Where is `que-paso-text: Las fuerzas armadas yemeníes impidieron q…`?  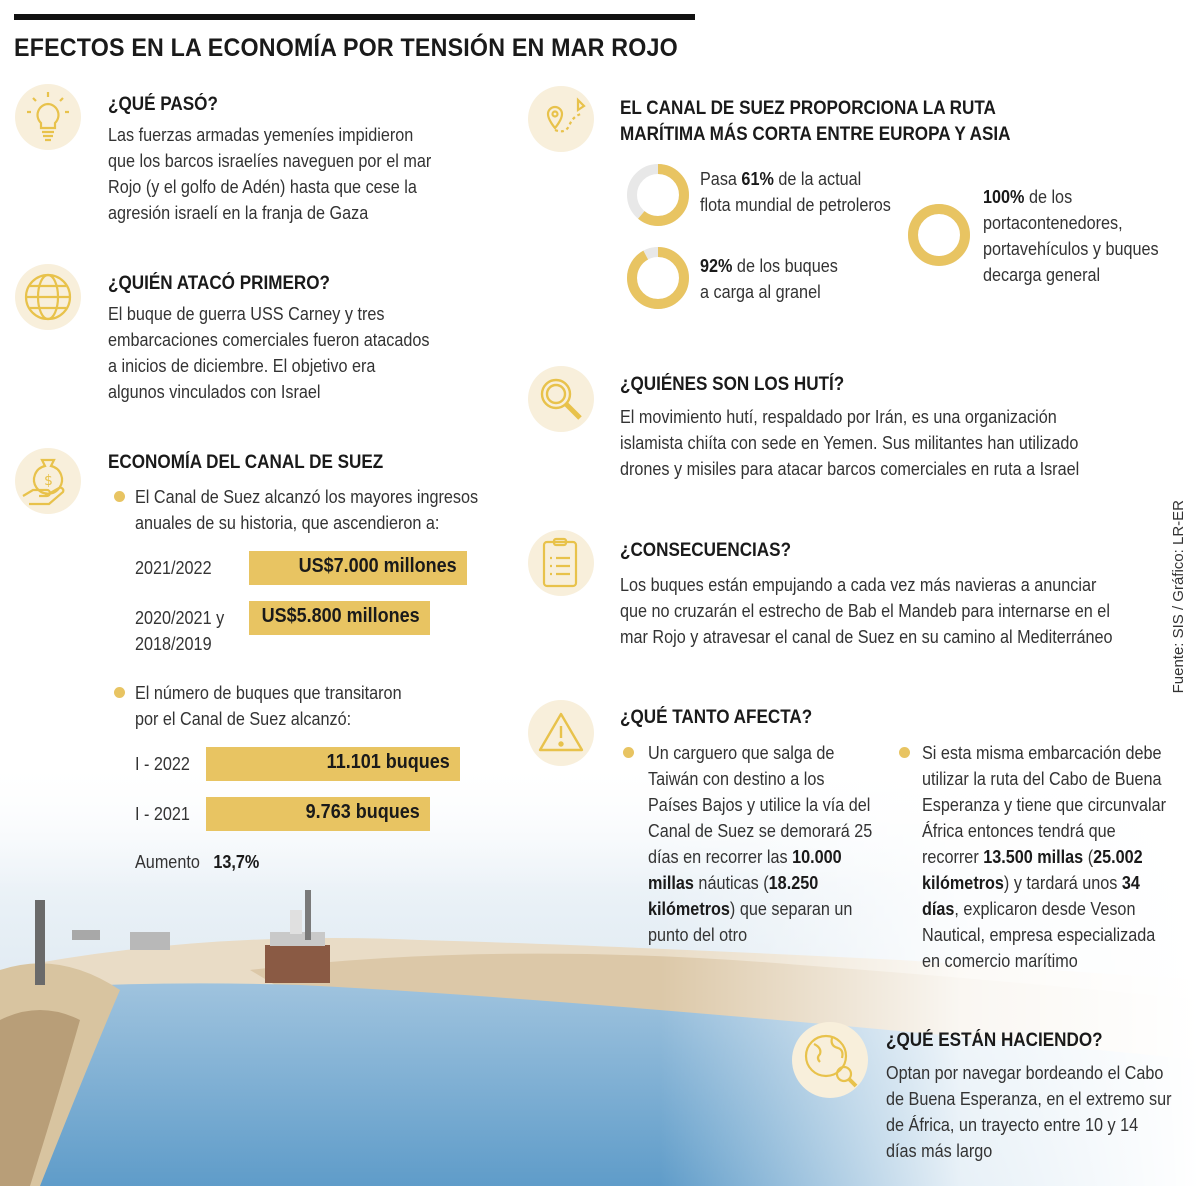
que-paso-text: Las fuerzas armadas yemeníes impidieron q… is located at coordinates (270, 174).